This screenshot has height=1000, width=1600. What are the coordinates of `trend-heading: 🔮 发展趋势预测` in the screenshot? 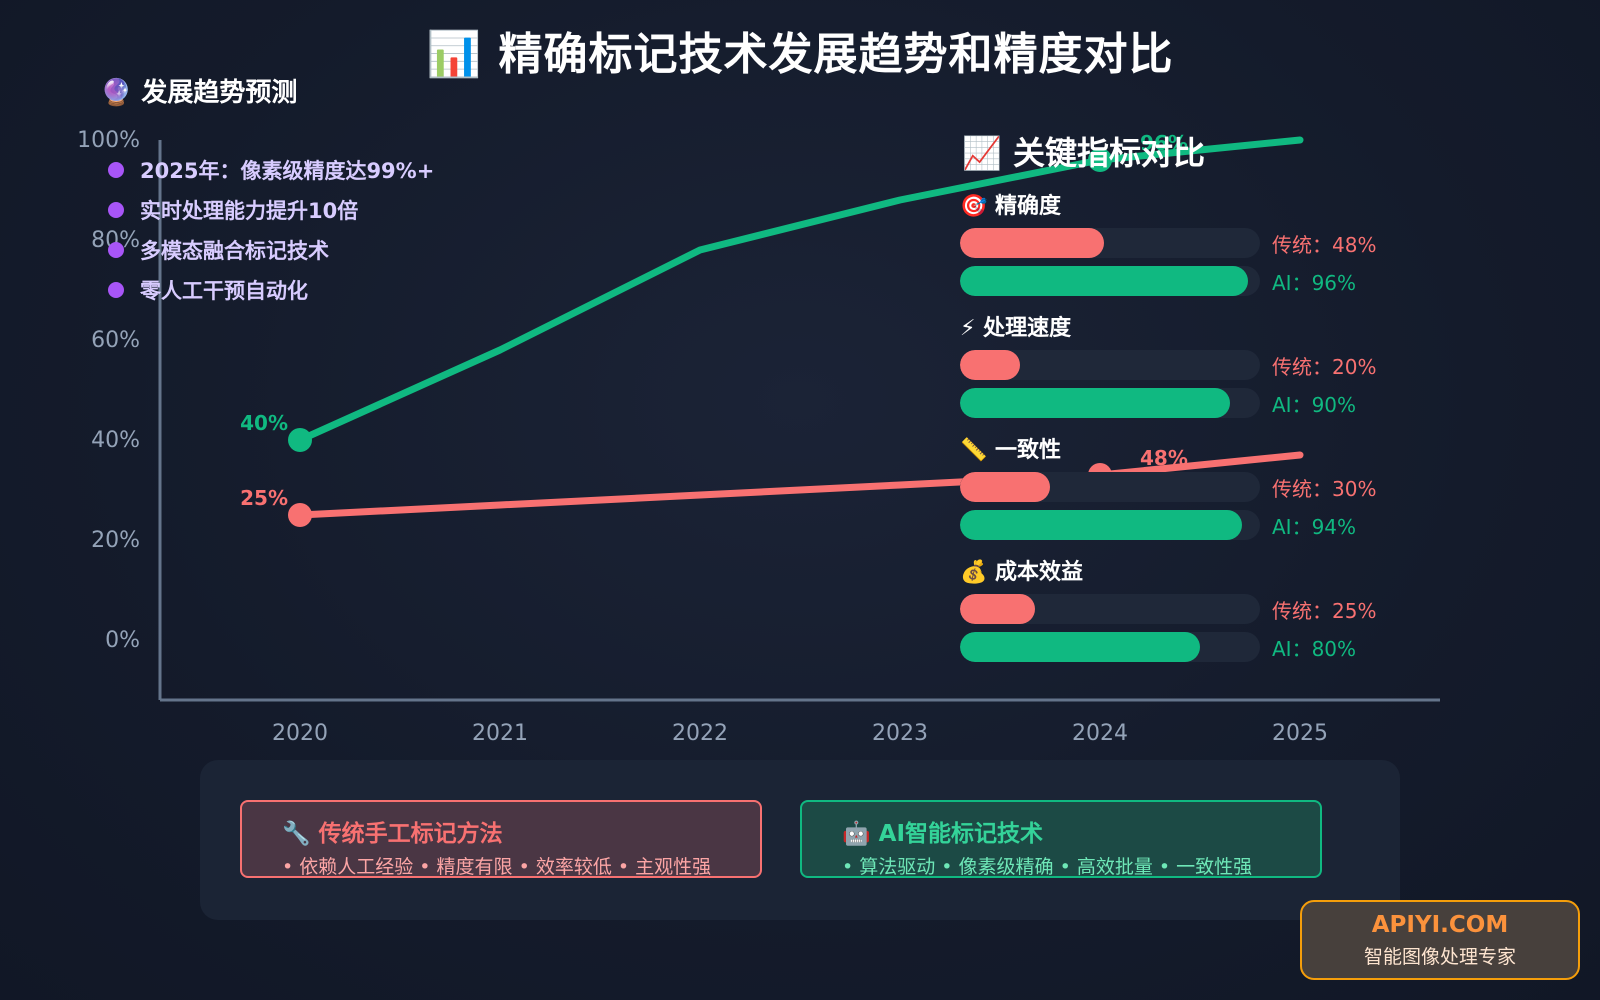 It's located at (199, 93).